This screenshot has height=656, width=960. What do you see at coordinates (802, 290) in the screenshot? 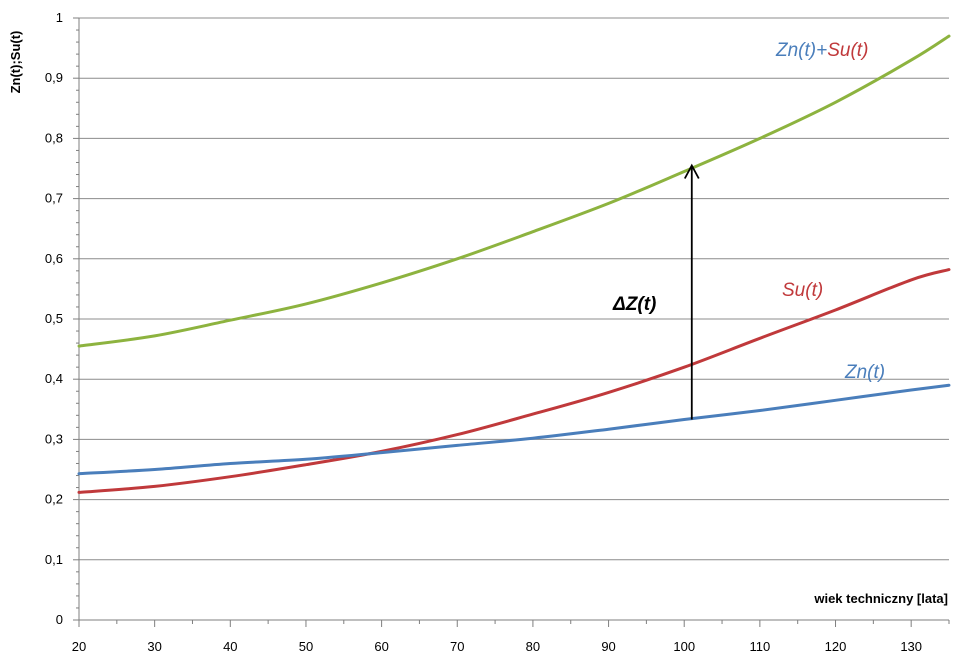
I see `su-series-label: Su(t)` at bounding box center [802, 290].